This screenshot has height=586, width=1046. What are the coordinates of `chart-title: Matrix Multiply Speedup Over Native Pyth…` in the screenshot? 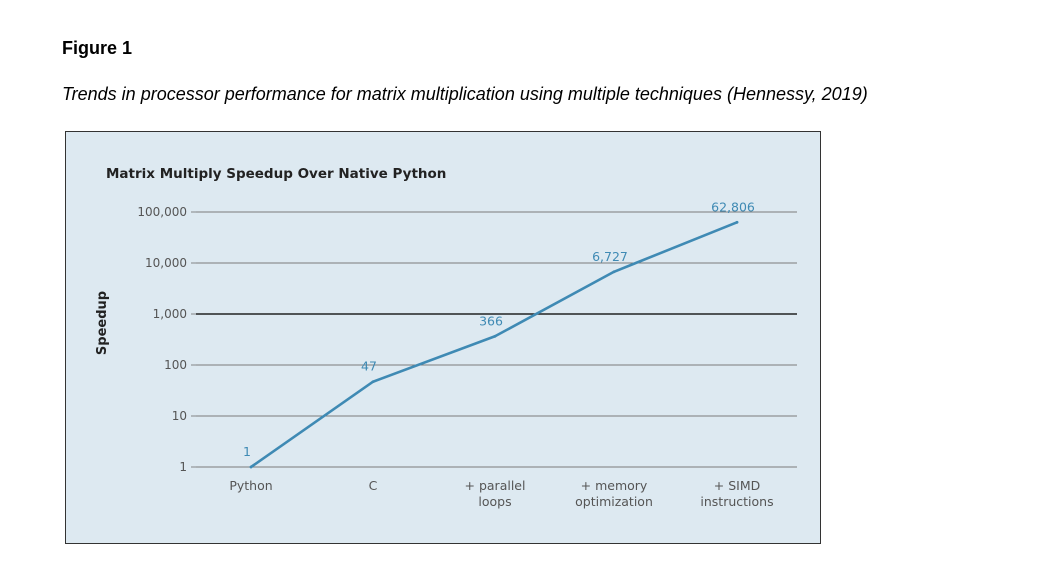 It's located at (276, 174).